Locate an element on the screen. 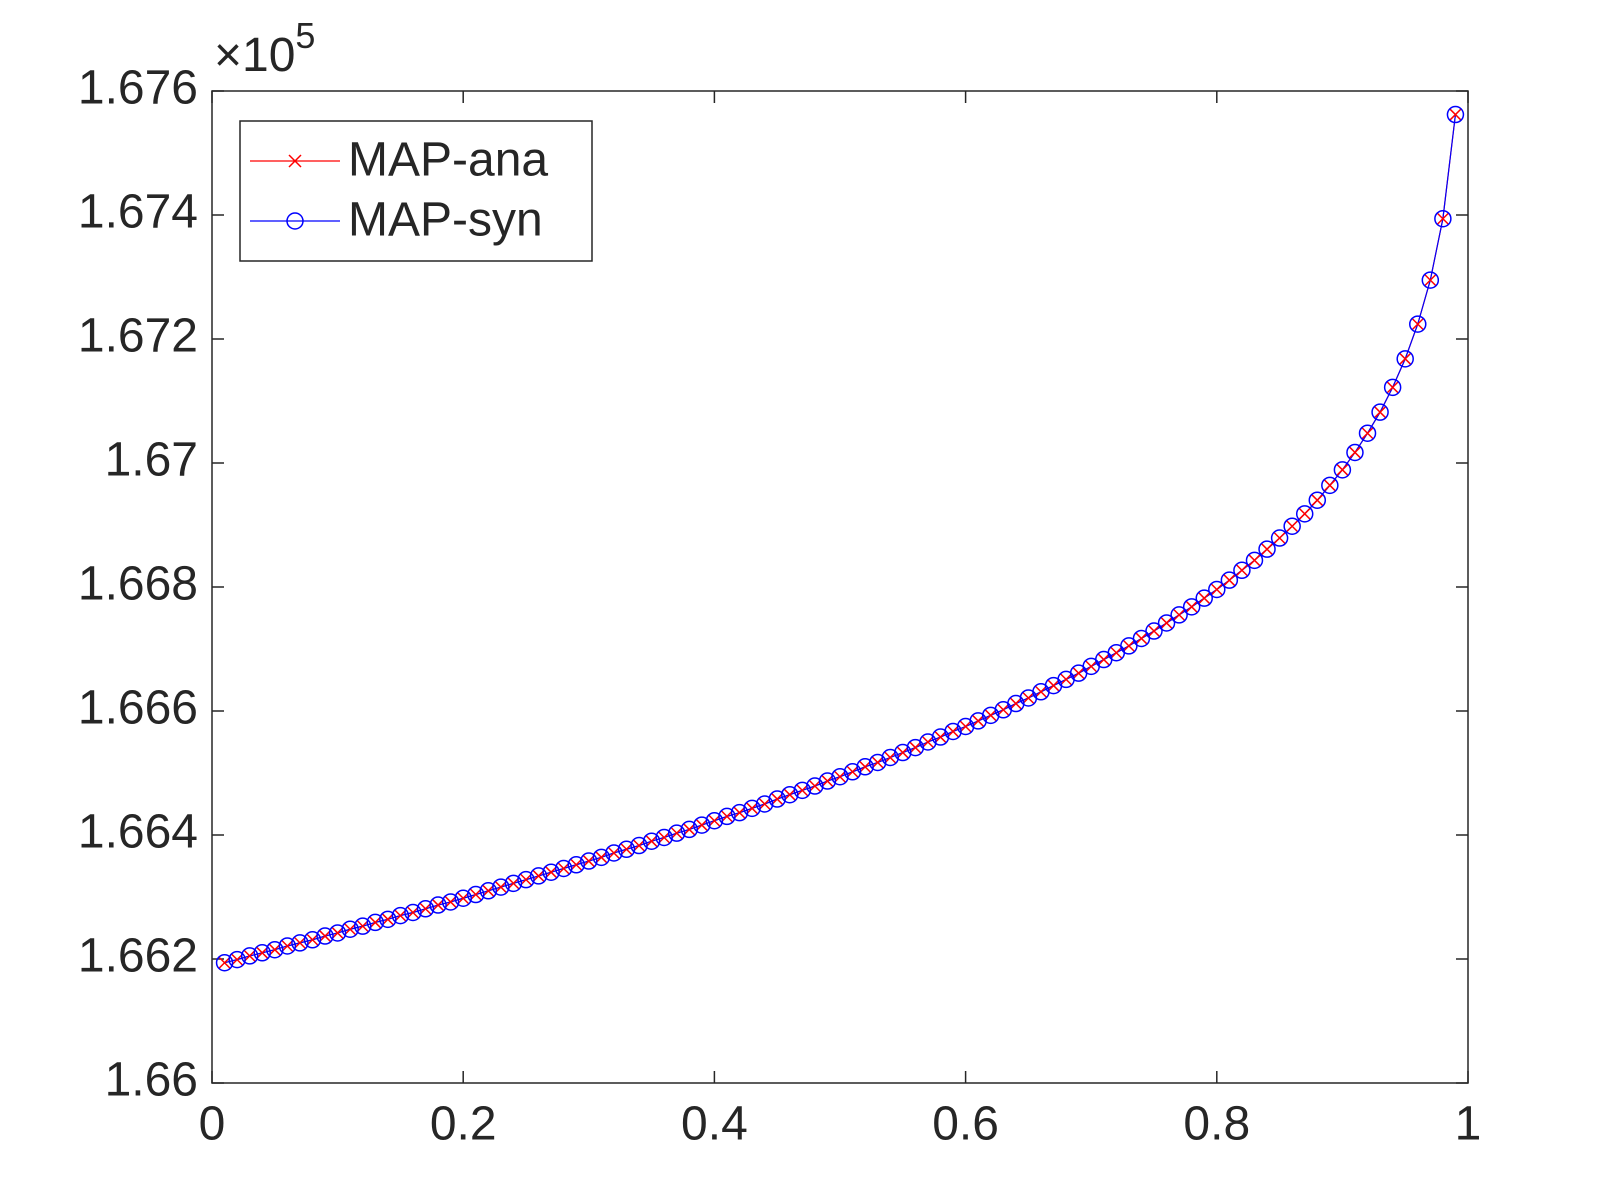  legend: MAP-ana MAP-syn is located at coordinates (416, 191).